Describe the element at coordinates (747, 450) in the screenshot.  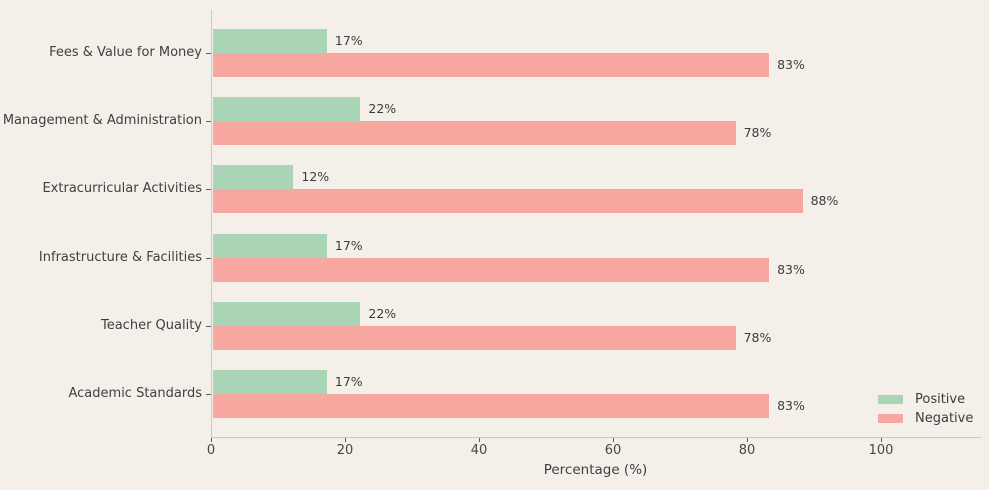
I see `x-tick-label: 80` at that location.